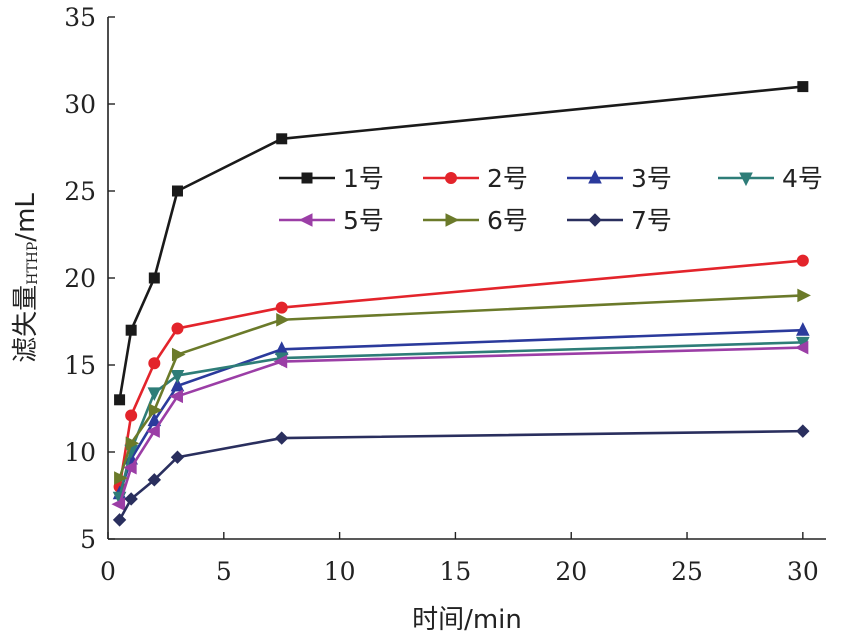 Image resolution: width=851 pixels, height=637 pixels. What do you see at coordinates (340, 571) in the screenshot?
I see `x-tick-label: 10` at bounding box center [340, 571].